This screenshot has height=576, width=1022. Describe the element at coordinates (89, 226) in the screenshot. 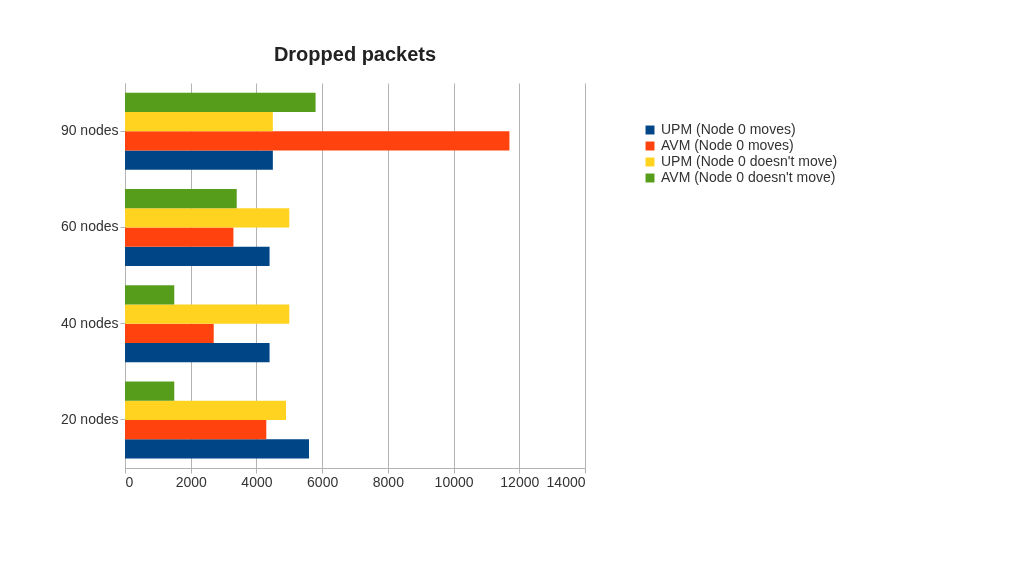

I see `y-tick-label: 60 nodes` at that location.